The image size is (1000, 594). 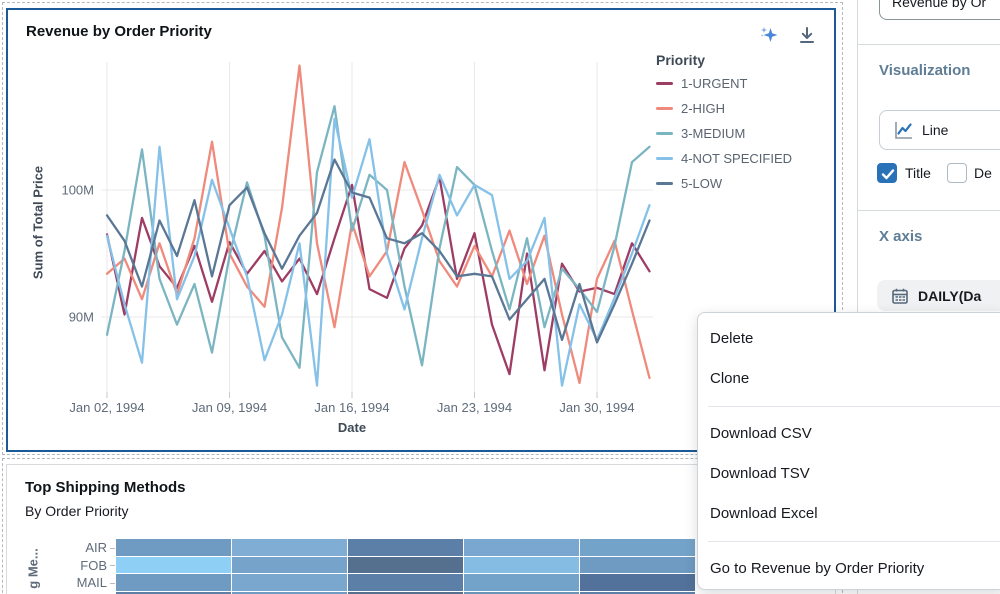 I want to click on calendar-icon, so click(x=900, y=296).